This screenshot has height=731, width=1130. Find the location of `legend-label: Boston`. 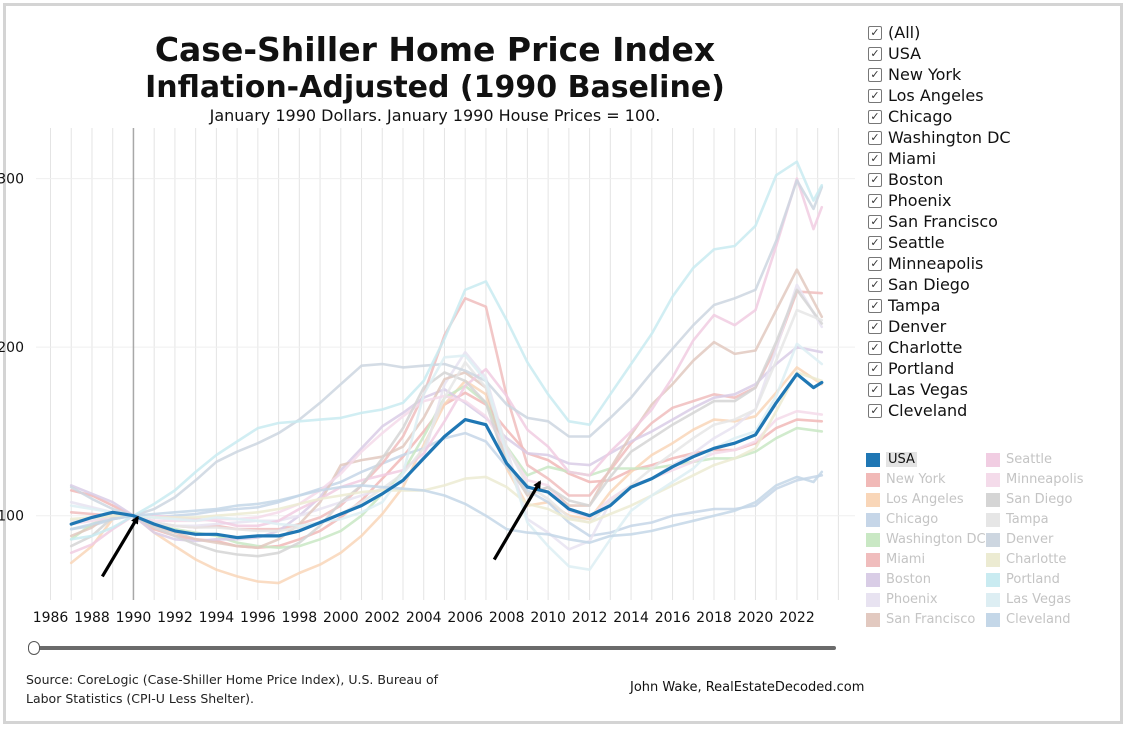

legend-label: Boston is located at coordinates (908, 579).